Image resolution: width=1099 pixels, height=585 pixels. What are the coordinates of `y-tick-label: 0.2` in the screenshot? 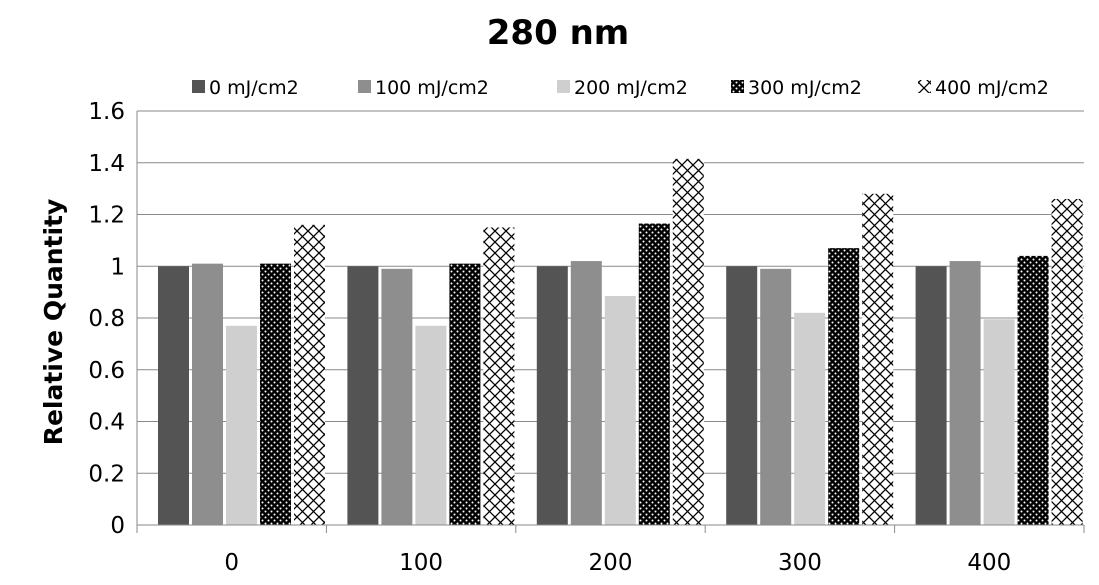 It's located at (106, 474).